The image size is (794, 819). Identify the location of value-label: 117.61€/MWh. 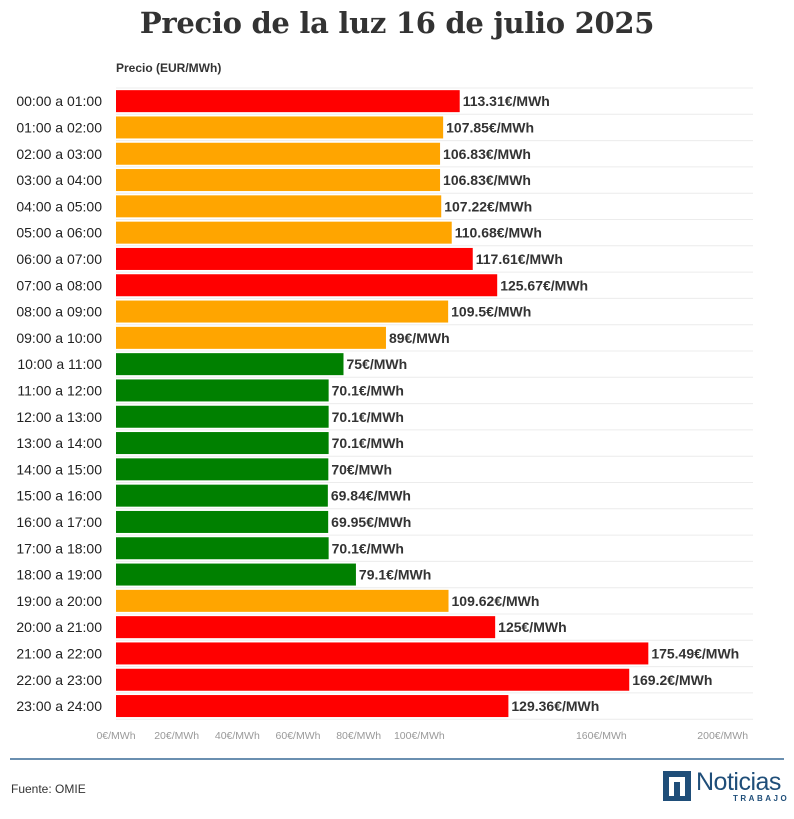
(519, 259).